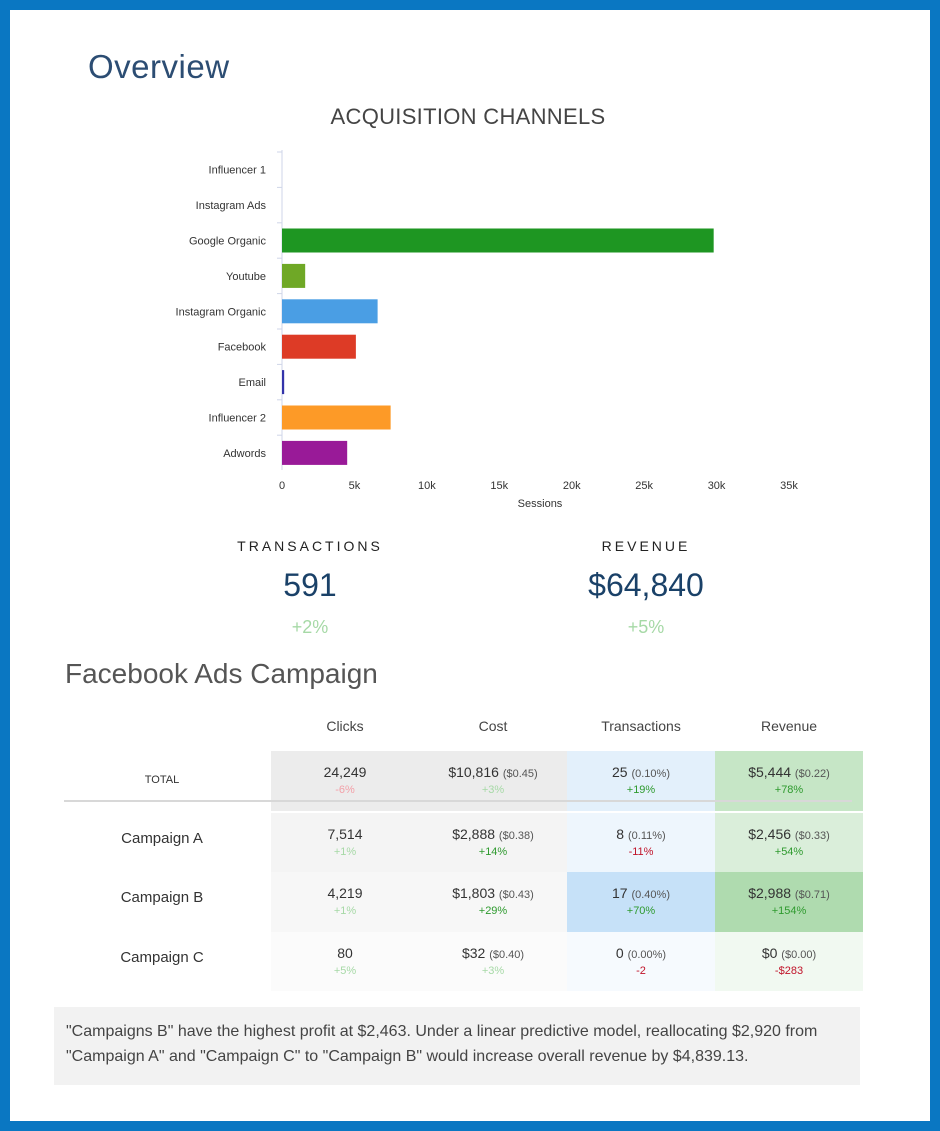  Describe the element at coordinates (641, 852) in the screenshot. I see `cell-change: -11%` at that location.